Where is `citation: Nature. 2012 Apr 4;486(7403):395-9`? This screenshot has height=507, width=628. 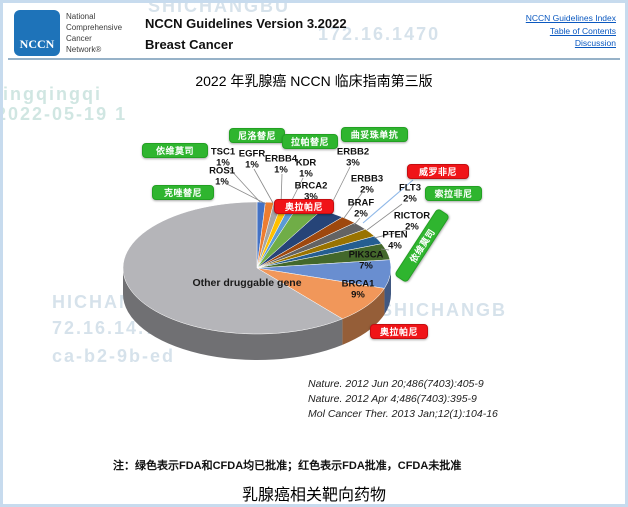 citation: Nature. 2012 Apr 4;486(7403):395-9 is located at coordinates (392, 399).